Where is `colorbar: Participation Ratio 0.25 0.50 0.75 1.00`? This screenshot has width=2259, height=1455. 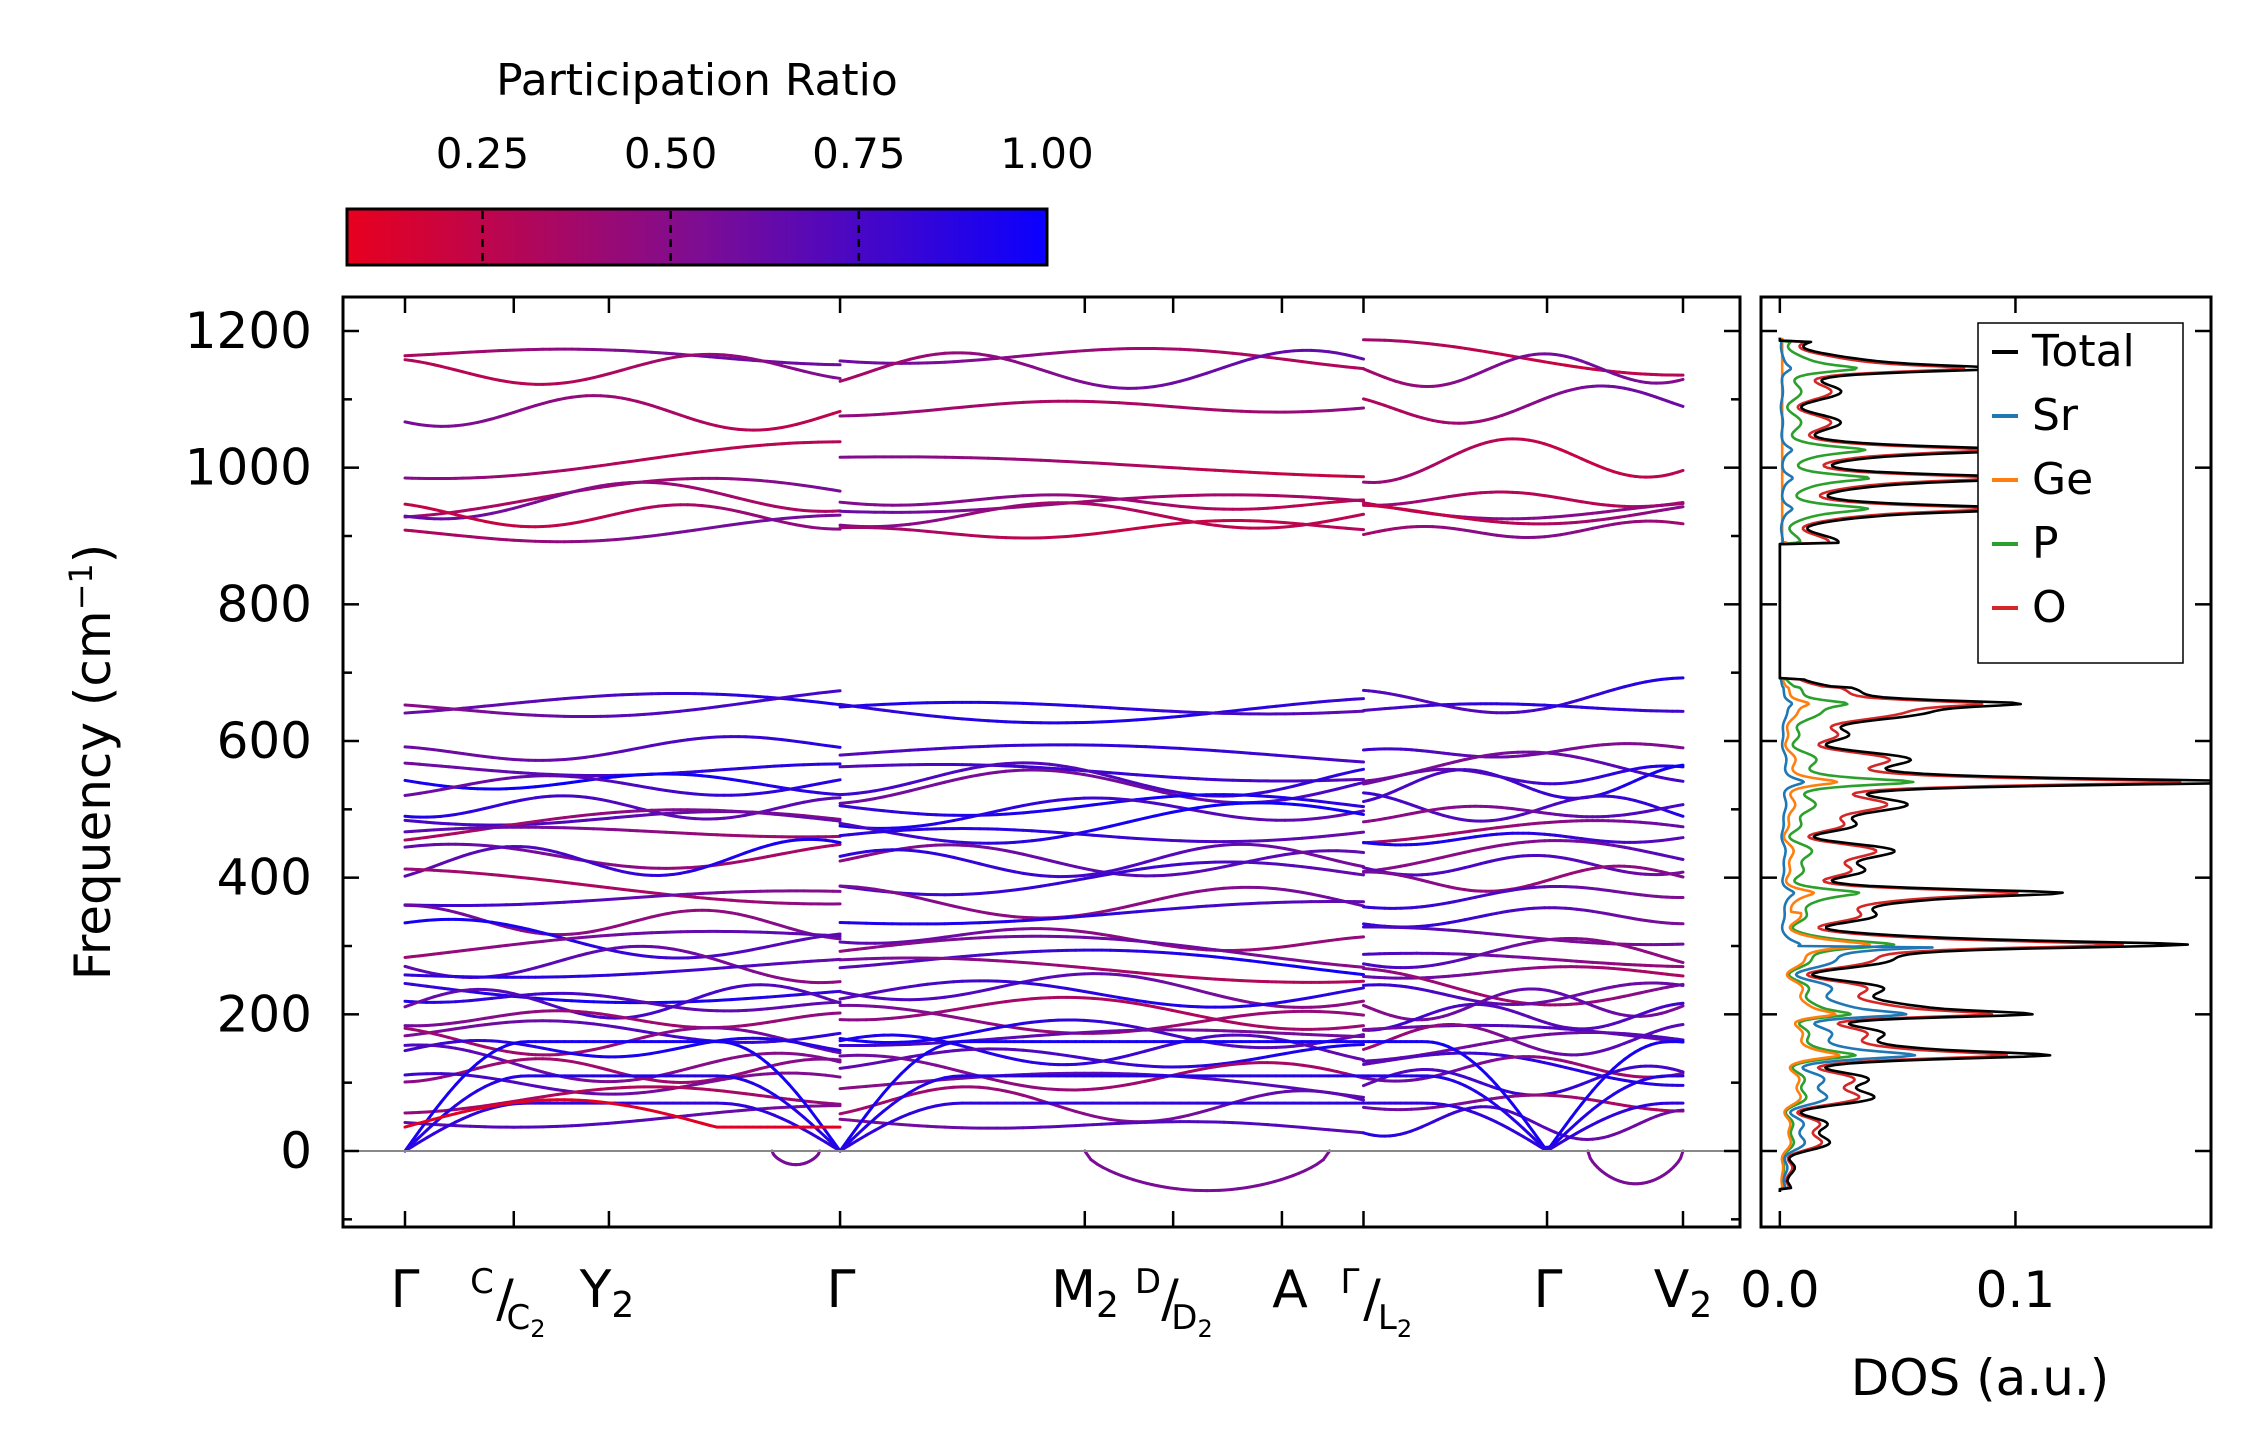
colorbar: Participation Ratio 0.25 0.50 0.75 1.00 is located at coordinates (719, 161).